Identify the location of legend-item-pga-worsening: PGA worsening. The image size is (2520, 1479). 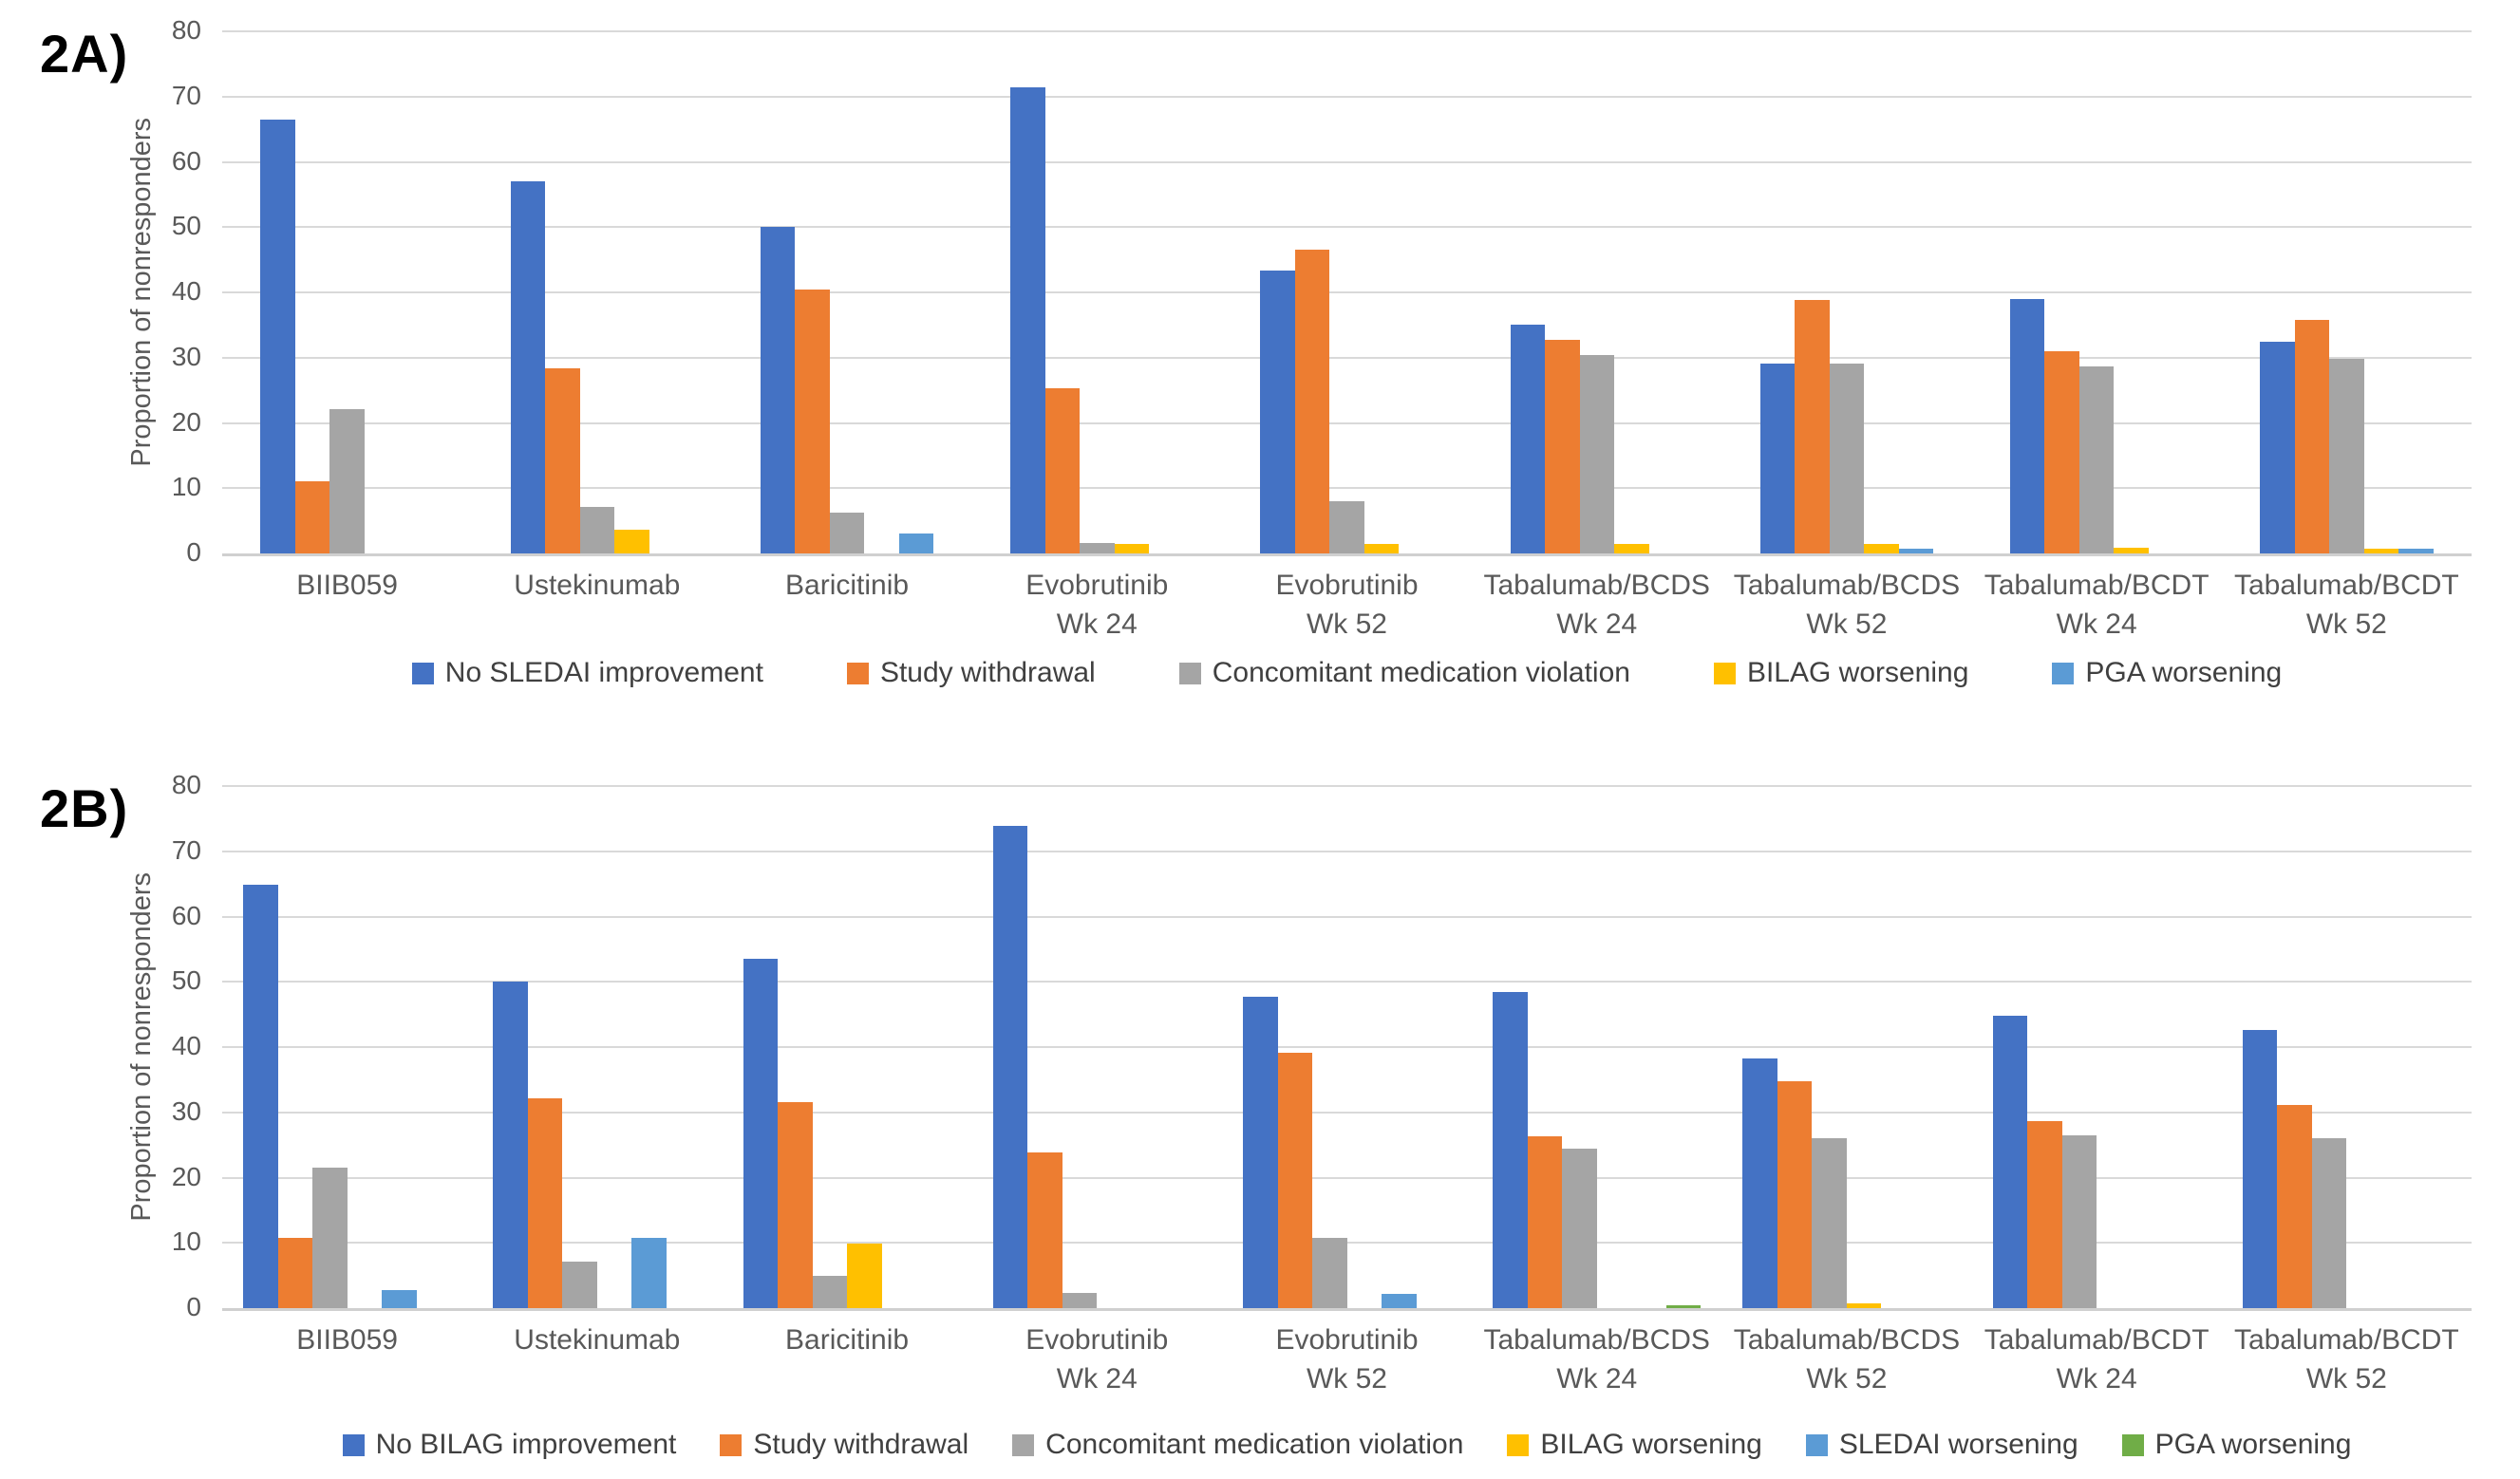
(2167, 673).